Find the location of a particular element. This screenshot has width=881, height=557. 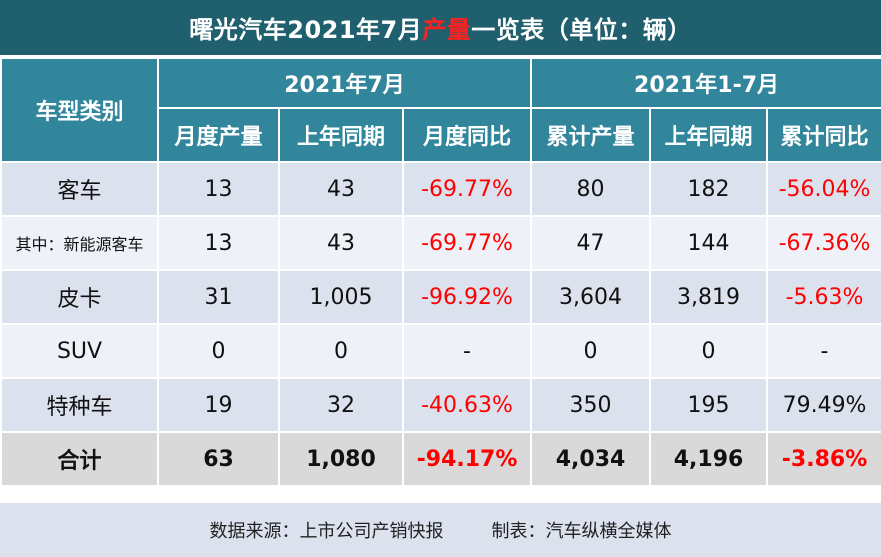

table-title: 曙光汽车2021年7月 产量 一览表（单位：辆） is located at coordinates (440, 27).